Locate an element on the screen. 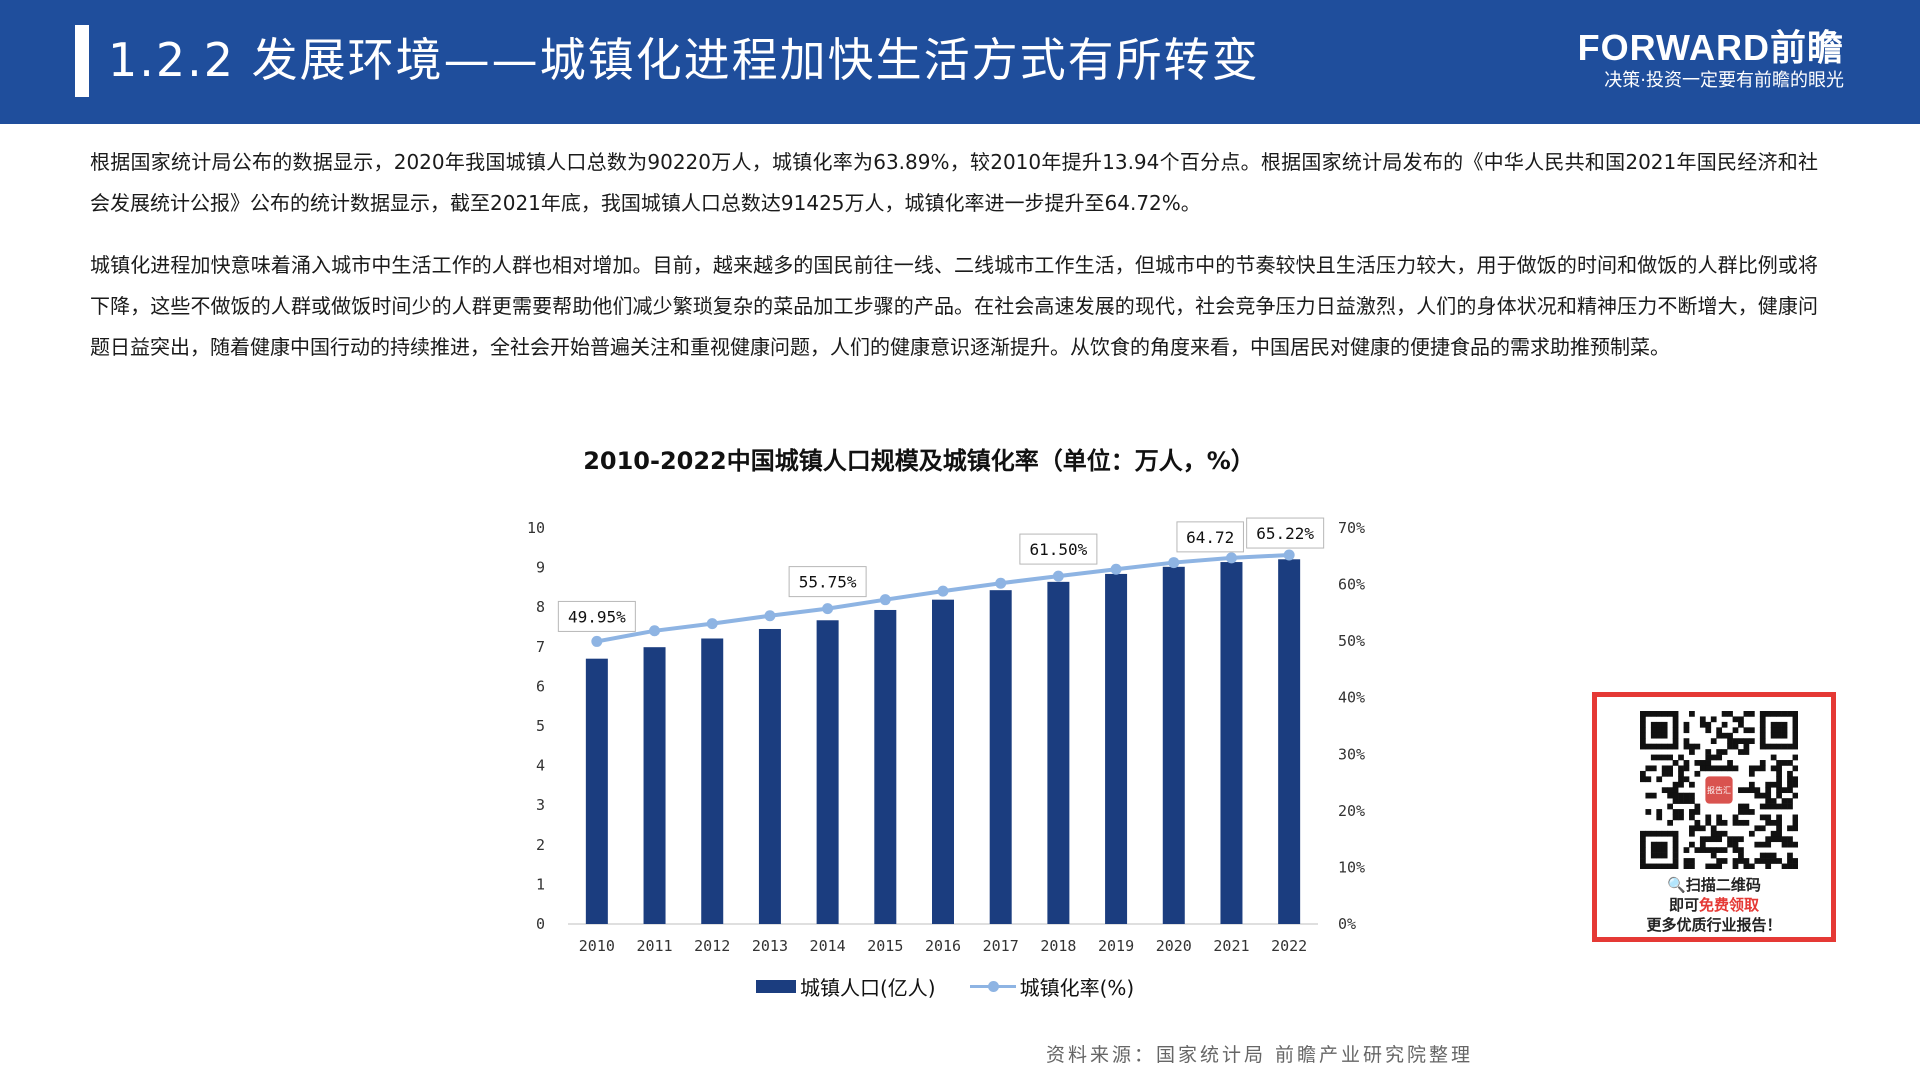  brand-slogan: 决策·投资一定要有前瞻的眼光 is located at coordinates (1724, 80).